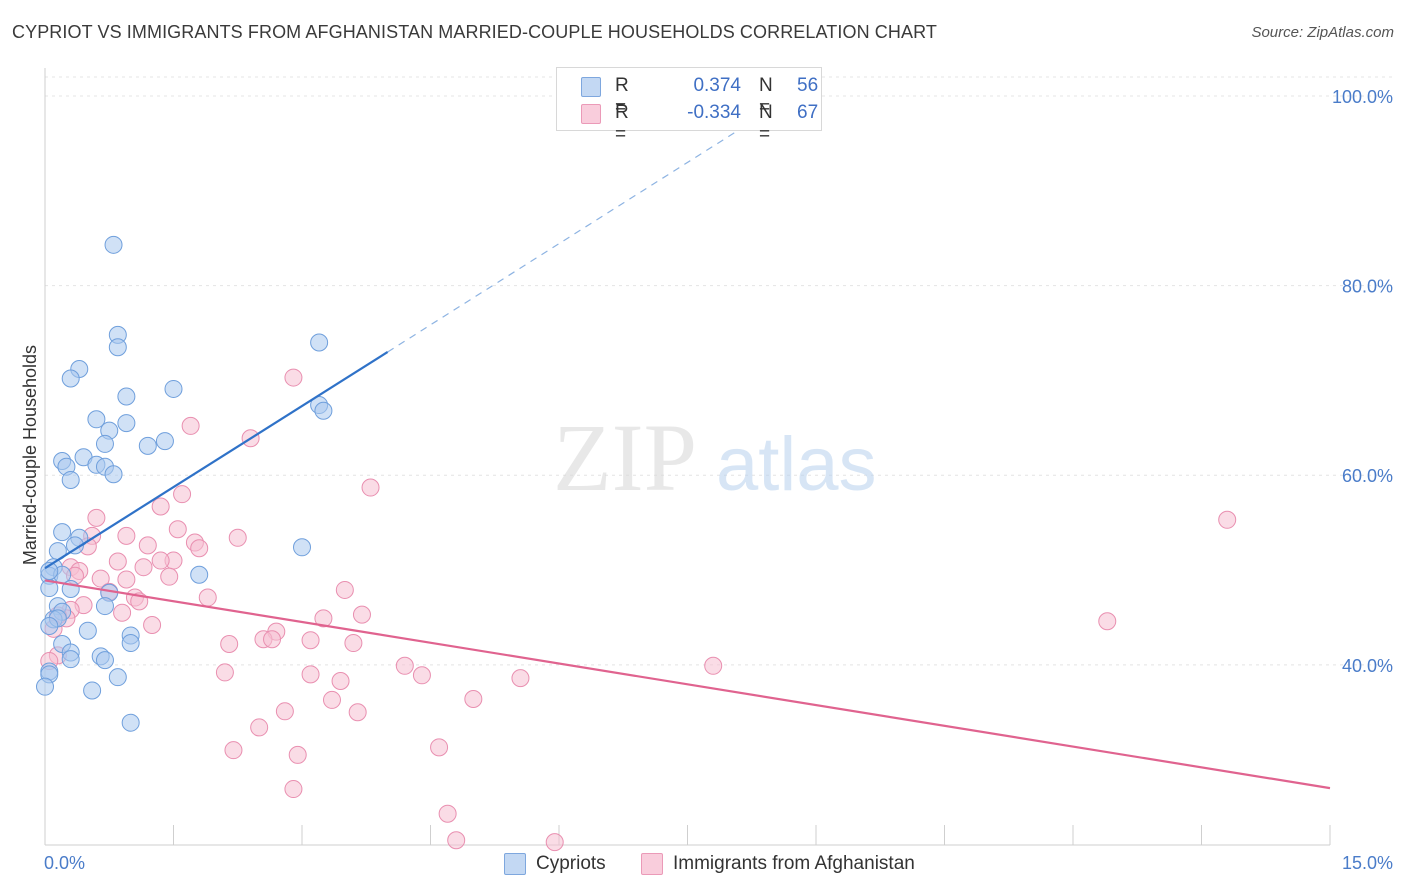 The height and width of the screenshot is (892, 1406). Describe the element at coordinates (715, 457) in the screenshot. I see `watermark: ZIP atlas` at that location.